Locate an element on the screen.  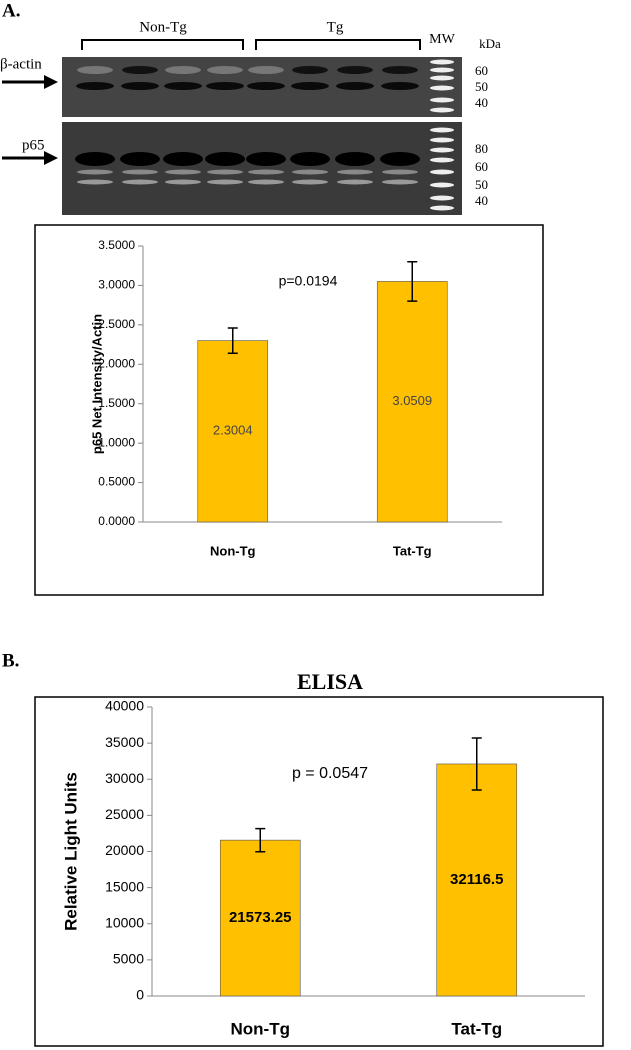
value-label: 3.0509 is located at coordinates (412, 400).